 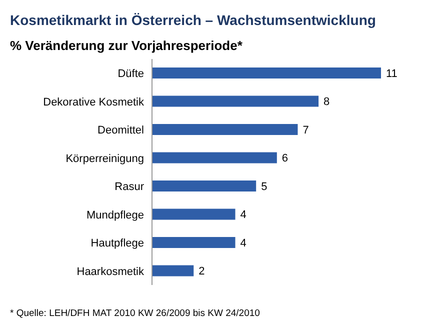 What do you see at coordinates (193, 19) in the screenshot?
I see `chart-title: Kosmetikmarkt in Österreich – Wachstumsentwicklung` at bounding box center [193, 19].